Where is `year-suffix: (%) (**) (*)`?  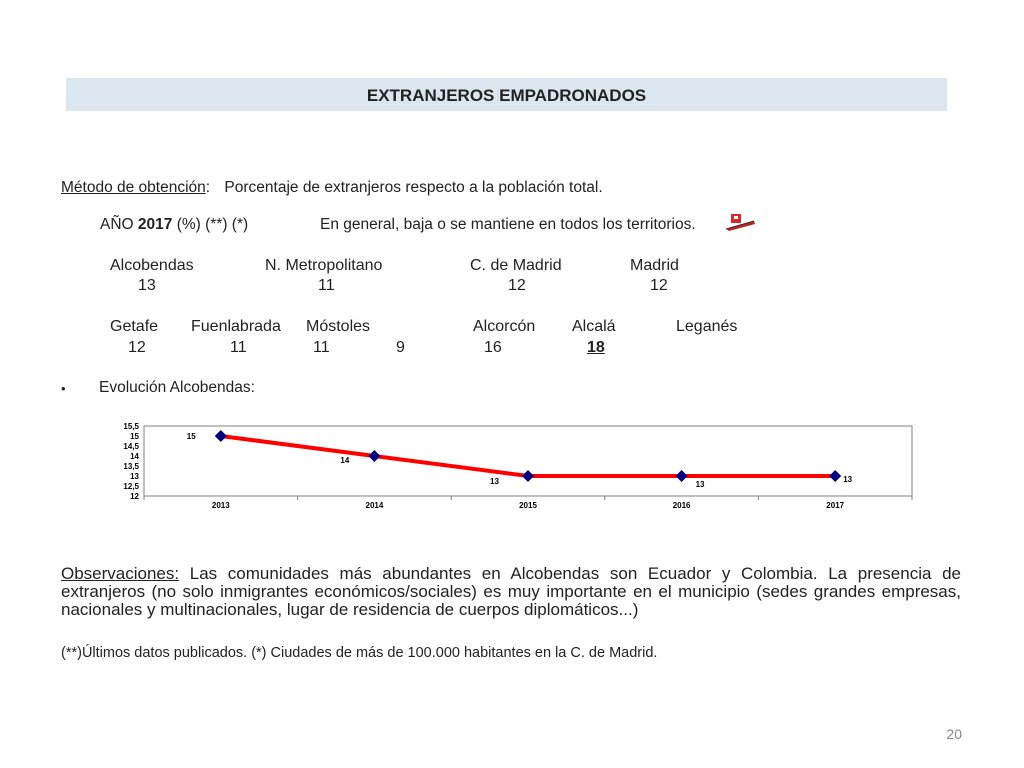
year-suffix: (%) (**) (*) is located at coordinates (210, 224).